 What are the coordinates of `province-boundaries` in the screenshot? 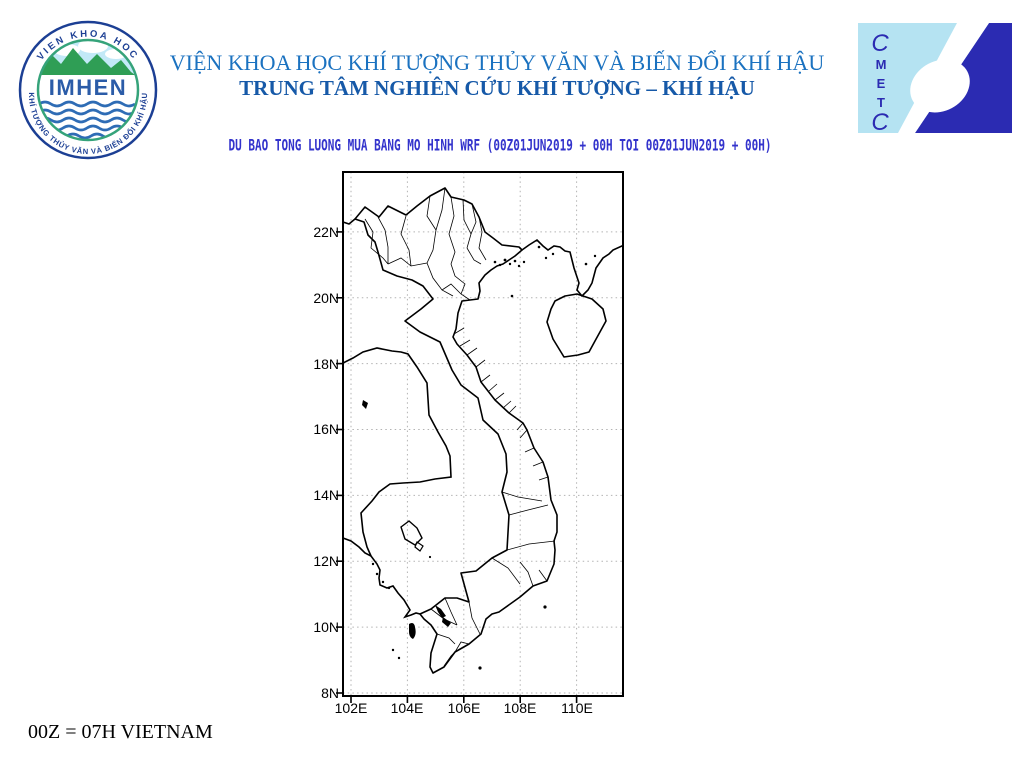 It's located at (460, 427).